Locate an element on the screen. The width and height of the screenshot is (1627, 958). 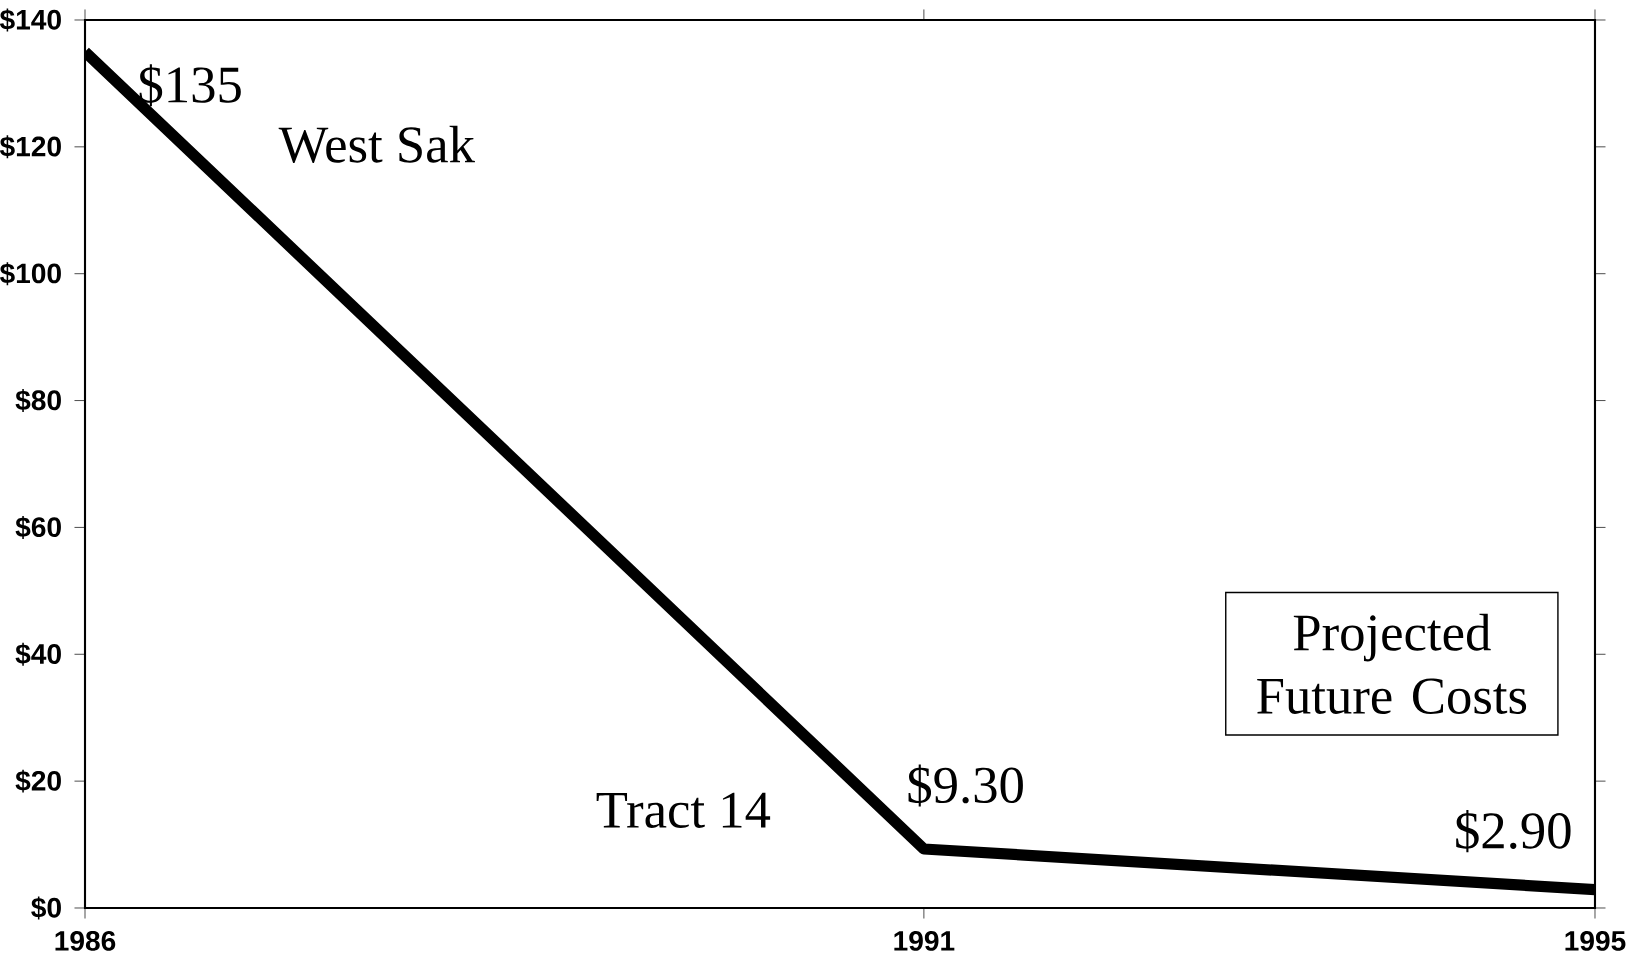
x-tick-label: 1986 is located at coordinates (85, 940).